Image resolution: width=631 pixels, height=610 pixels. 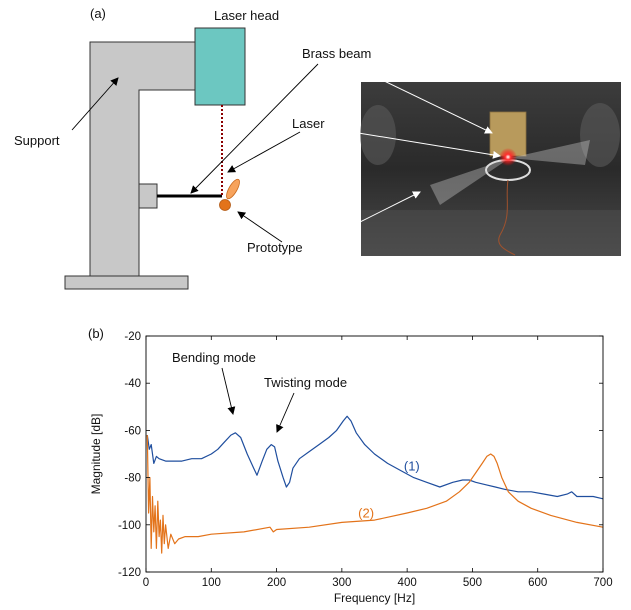 I want to click on x-tick-label: 400, so click(x=407, y=583).